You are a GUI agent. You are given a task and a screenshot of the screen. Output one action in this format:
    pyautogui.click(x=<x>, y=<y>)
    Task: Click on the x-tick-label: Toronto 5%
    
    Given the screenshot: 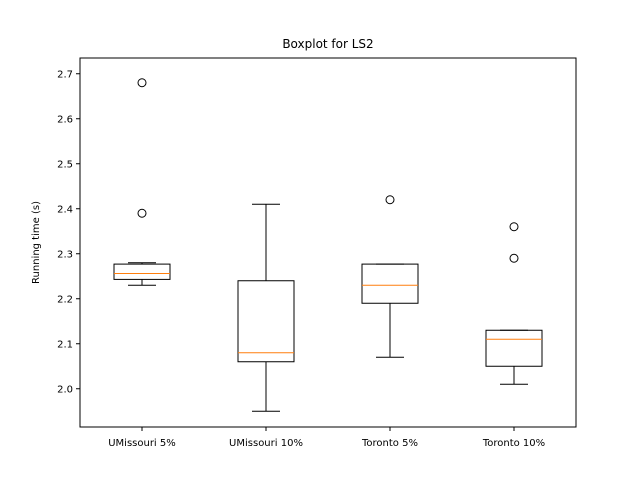 What is the action you would take?
    pyautogui.click(x=389, y=443)
    